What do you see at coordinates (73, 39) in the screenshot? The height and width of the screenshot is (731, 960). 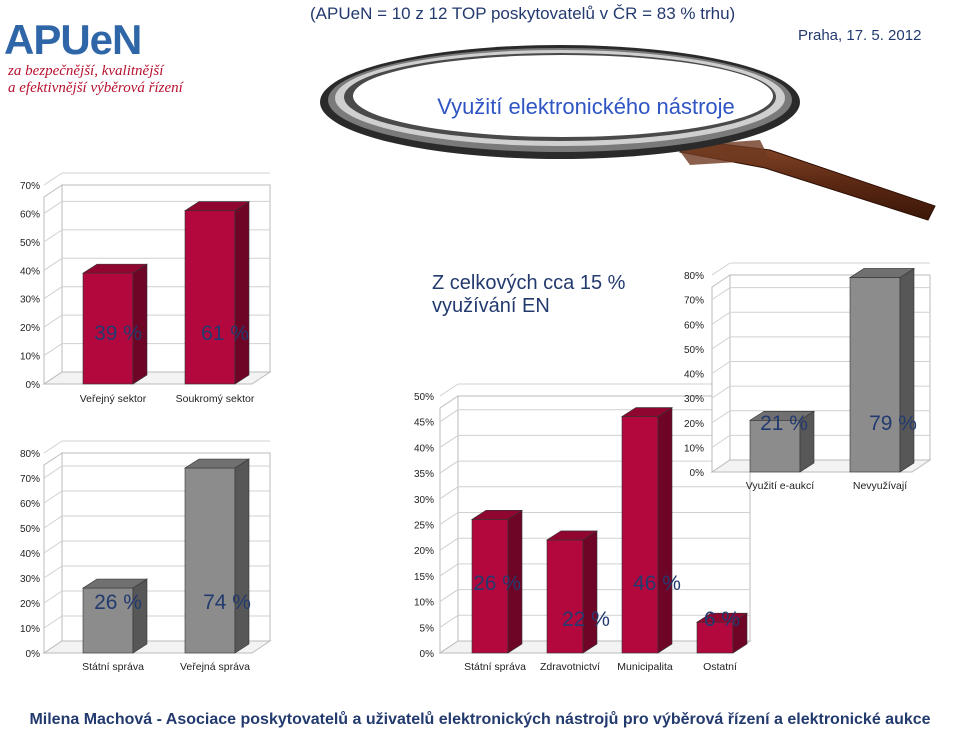 I see `logo-wordmark: APUeN` at bounding box center [73, 39].